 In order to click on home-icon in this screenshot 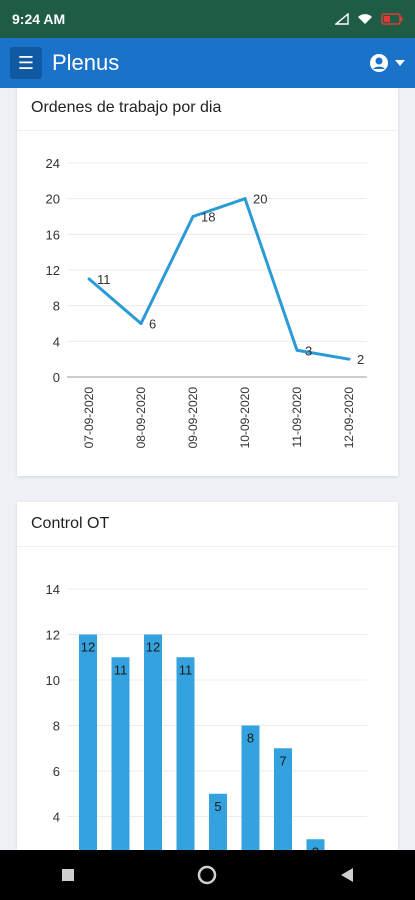, I will do `click(207, 875)`.